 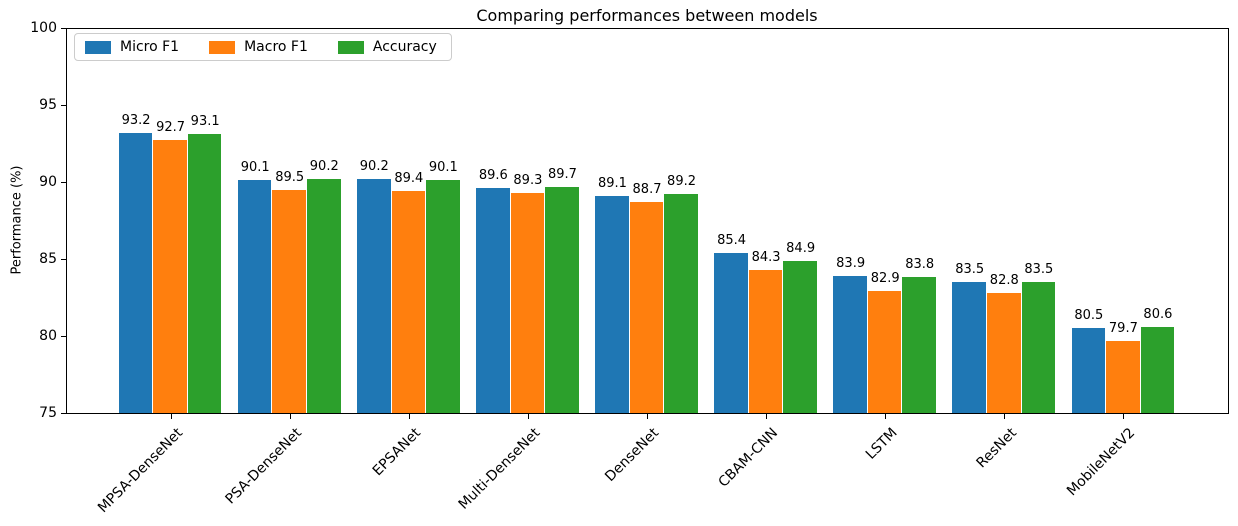 What do you see at coordinates (562, 174) in the screenshot?
I see `bar-value-label: 89.7` at bounding box center [562, 174].